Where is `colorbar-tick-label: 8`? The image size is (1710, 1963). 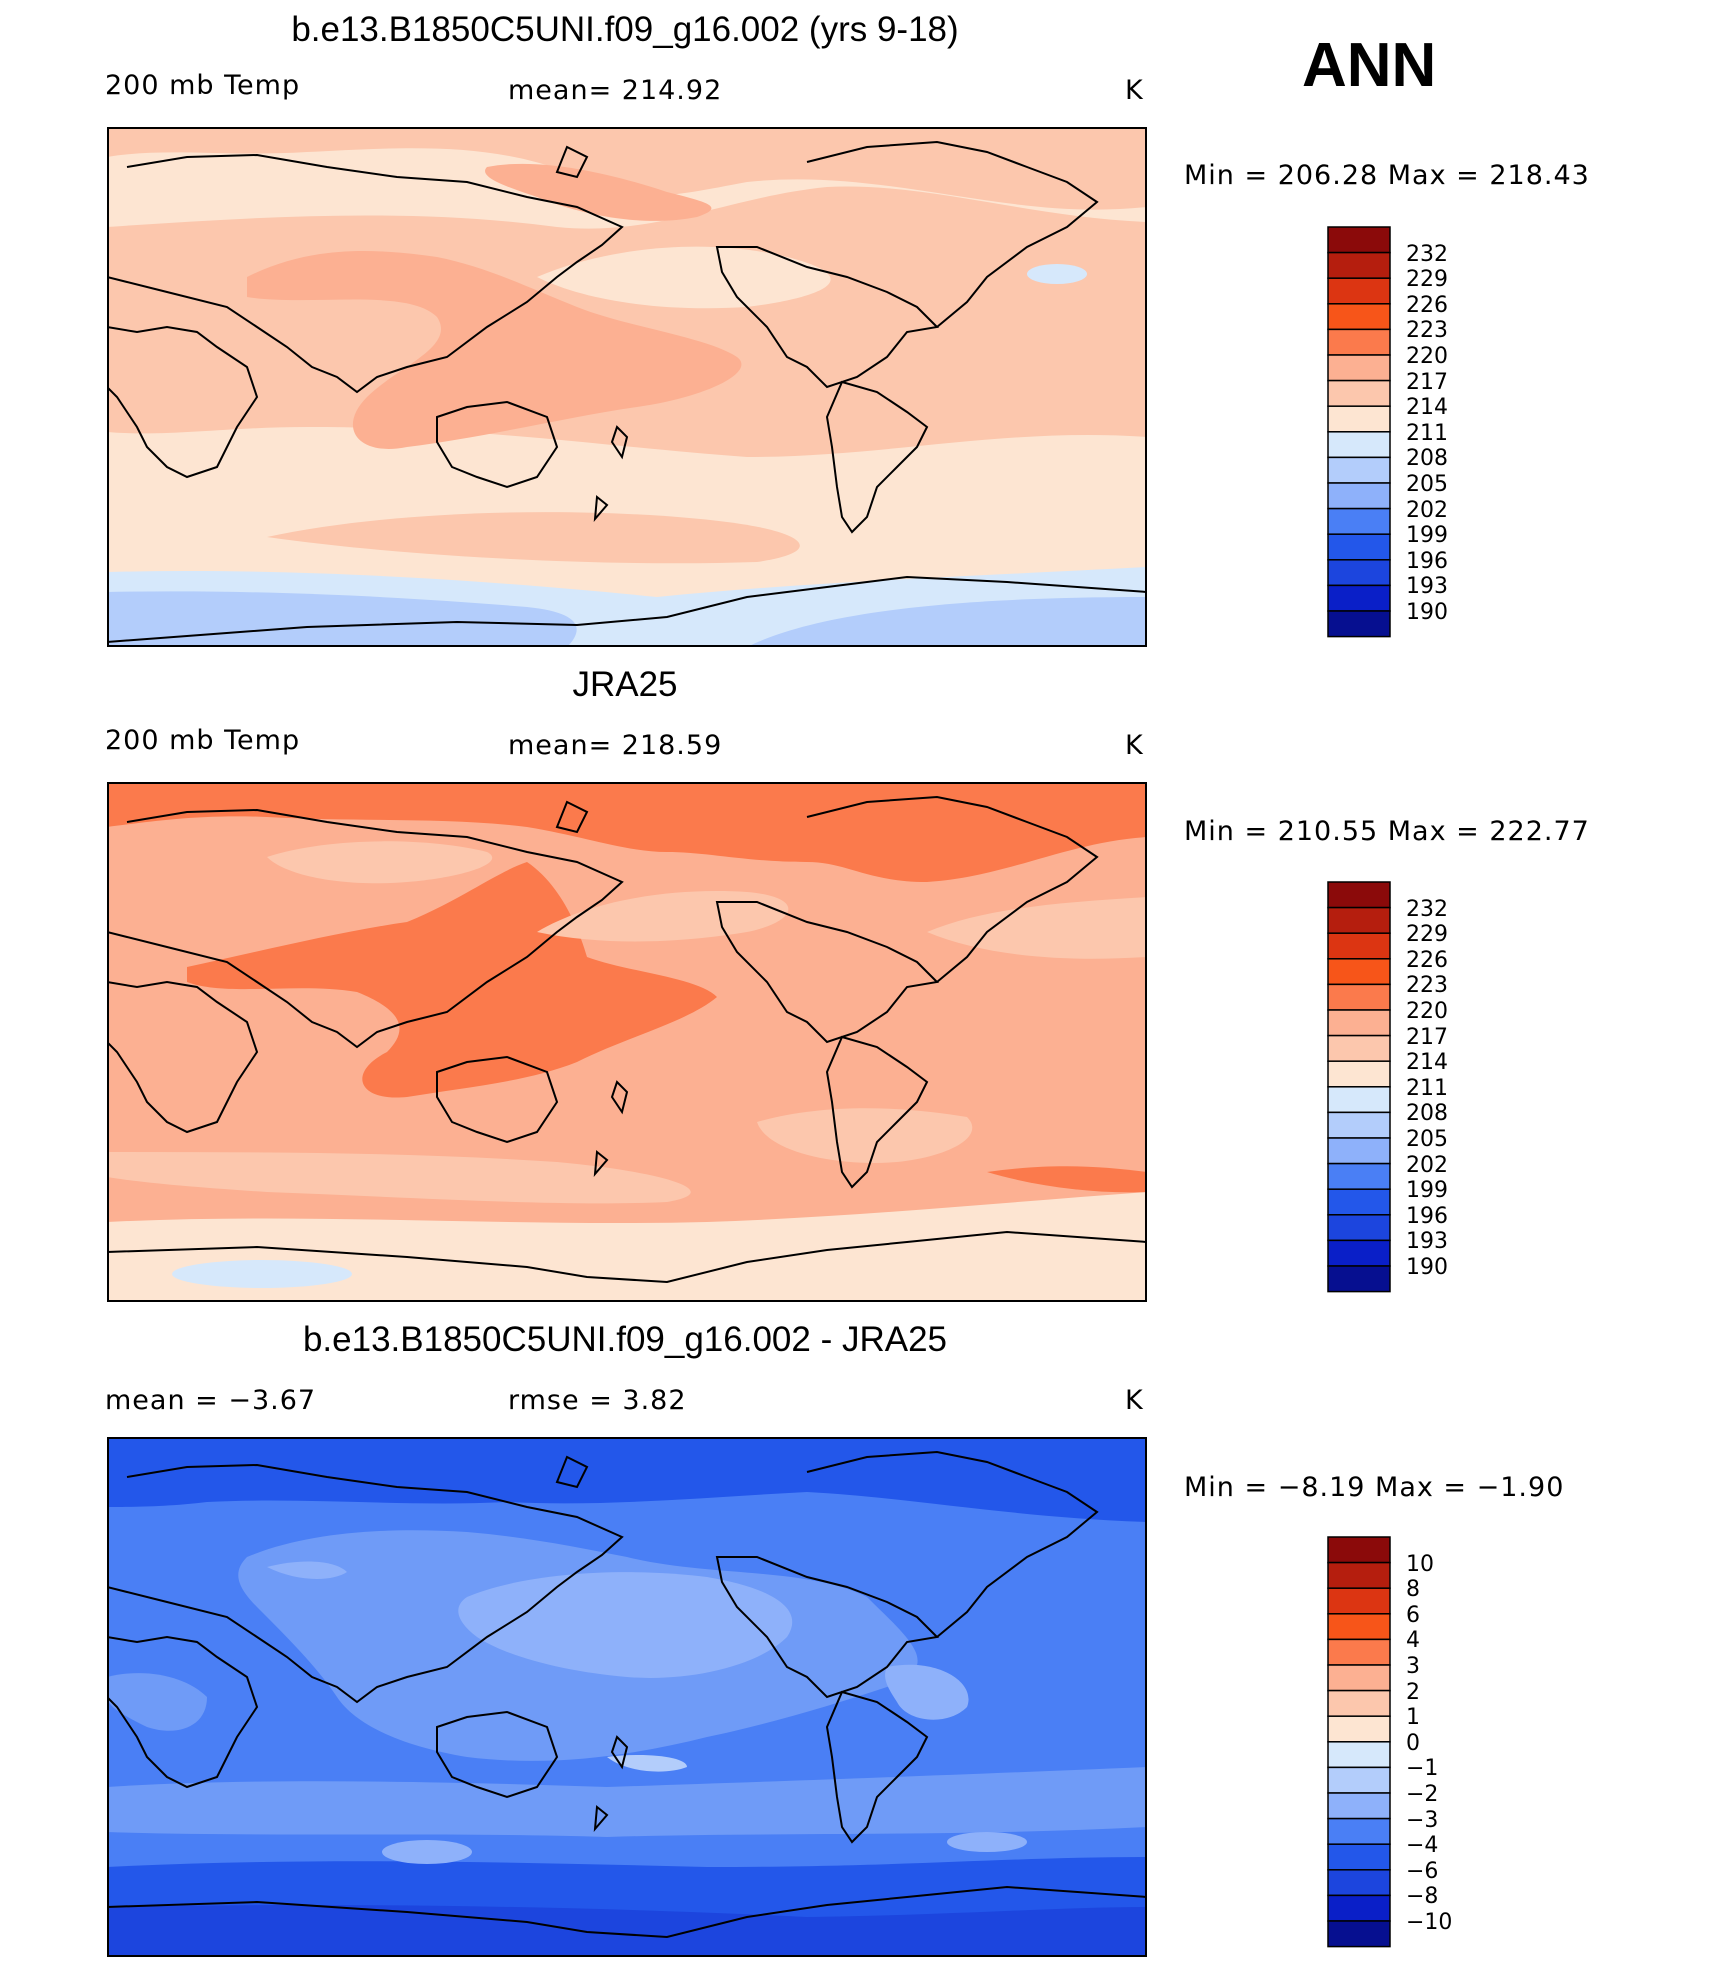 colorbar-tick-label: 8 is located at coordinates (1413, 1590).